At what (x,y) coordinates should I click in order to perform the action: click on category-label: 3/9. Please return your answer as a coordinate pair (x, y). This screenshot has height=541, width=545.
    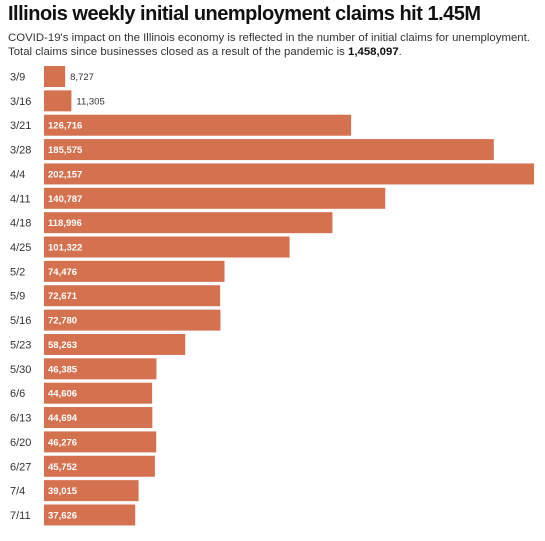
    Looking at the image, I should click on (17, 78).